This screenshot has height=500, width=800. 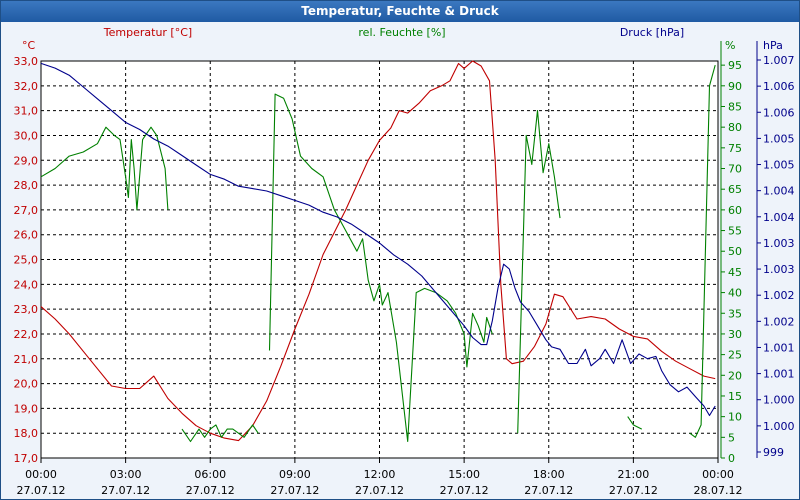 What do you see at coordinates (652, 32) in the screenshot?
I see `pressure-legend-label: Druck [hPa]` at bounding box center [652, 32].